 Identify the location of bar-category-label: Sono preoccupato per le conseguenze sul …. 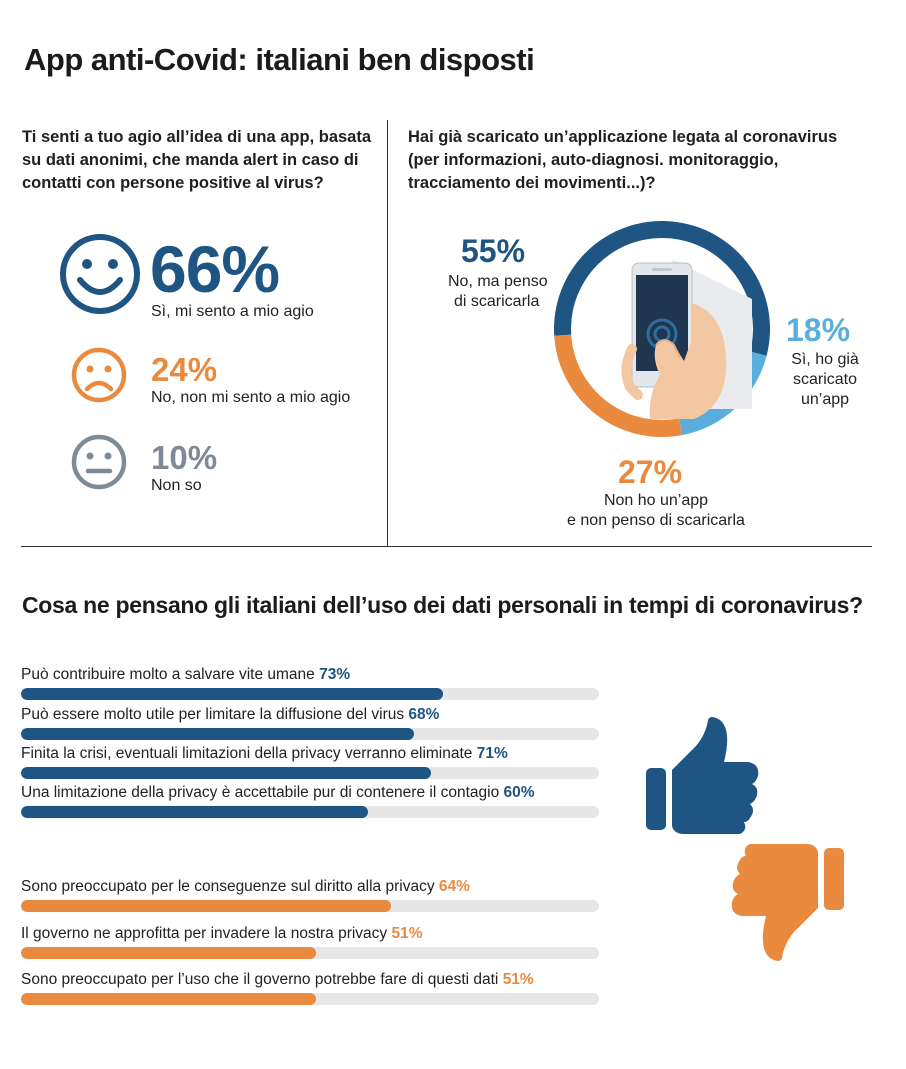
(230, 886).